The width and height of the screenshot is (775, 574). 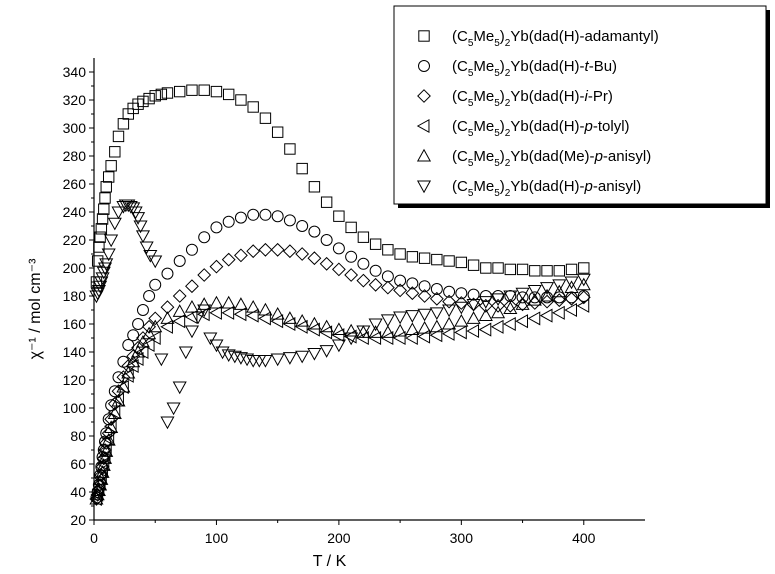 What do you see at coordinates (423, 126) in the screenshot?
I see `legend-marker` at bounding box center [423, 126].